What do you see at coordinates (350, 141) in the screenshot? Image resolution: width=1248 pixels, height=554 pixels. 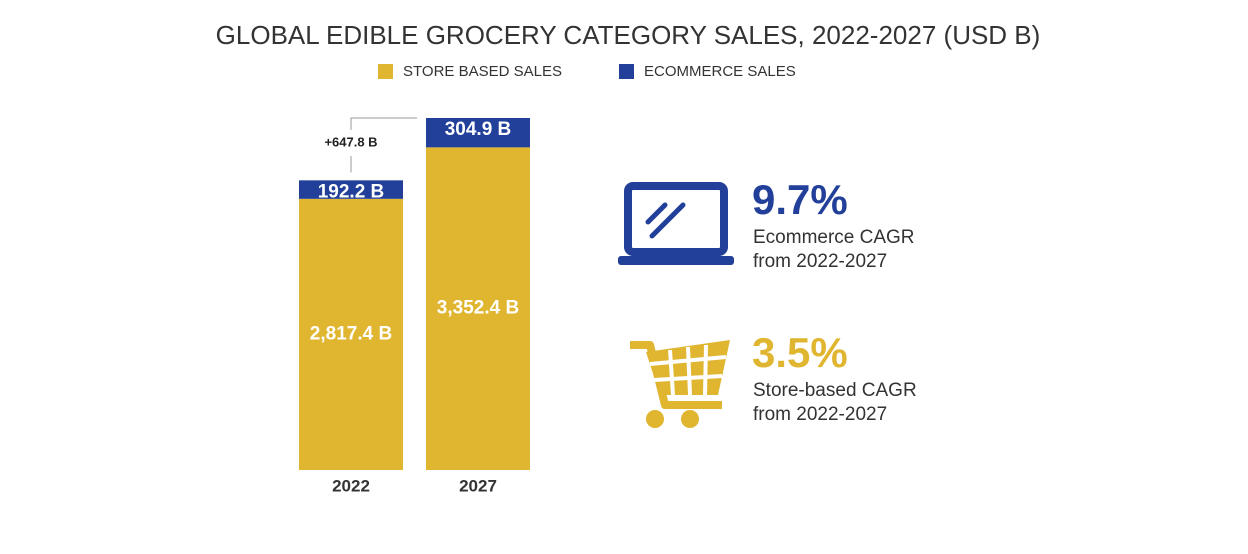 I see `annotation: +647.8 B` at bounding box center [350, 141].